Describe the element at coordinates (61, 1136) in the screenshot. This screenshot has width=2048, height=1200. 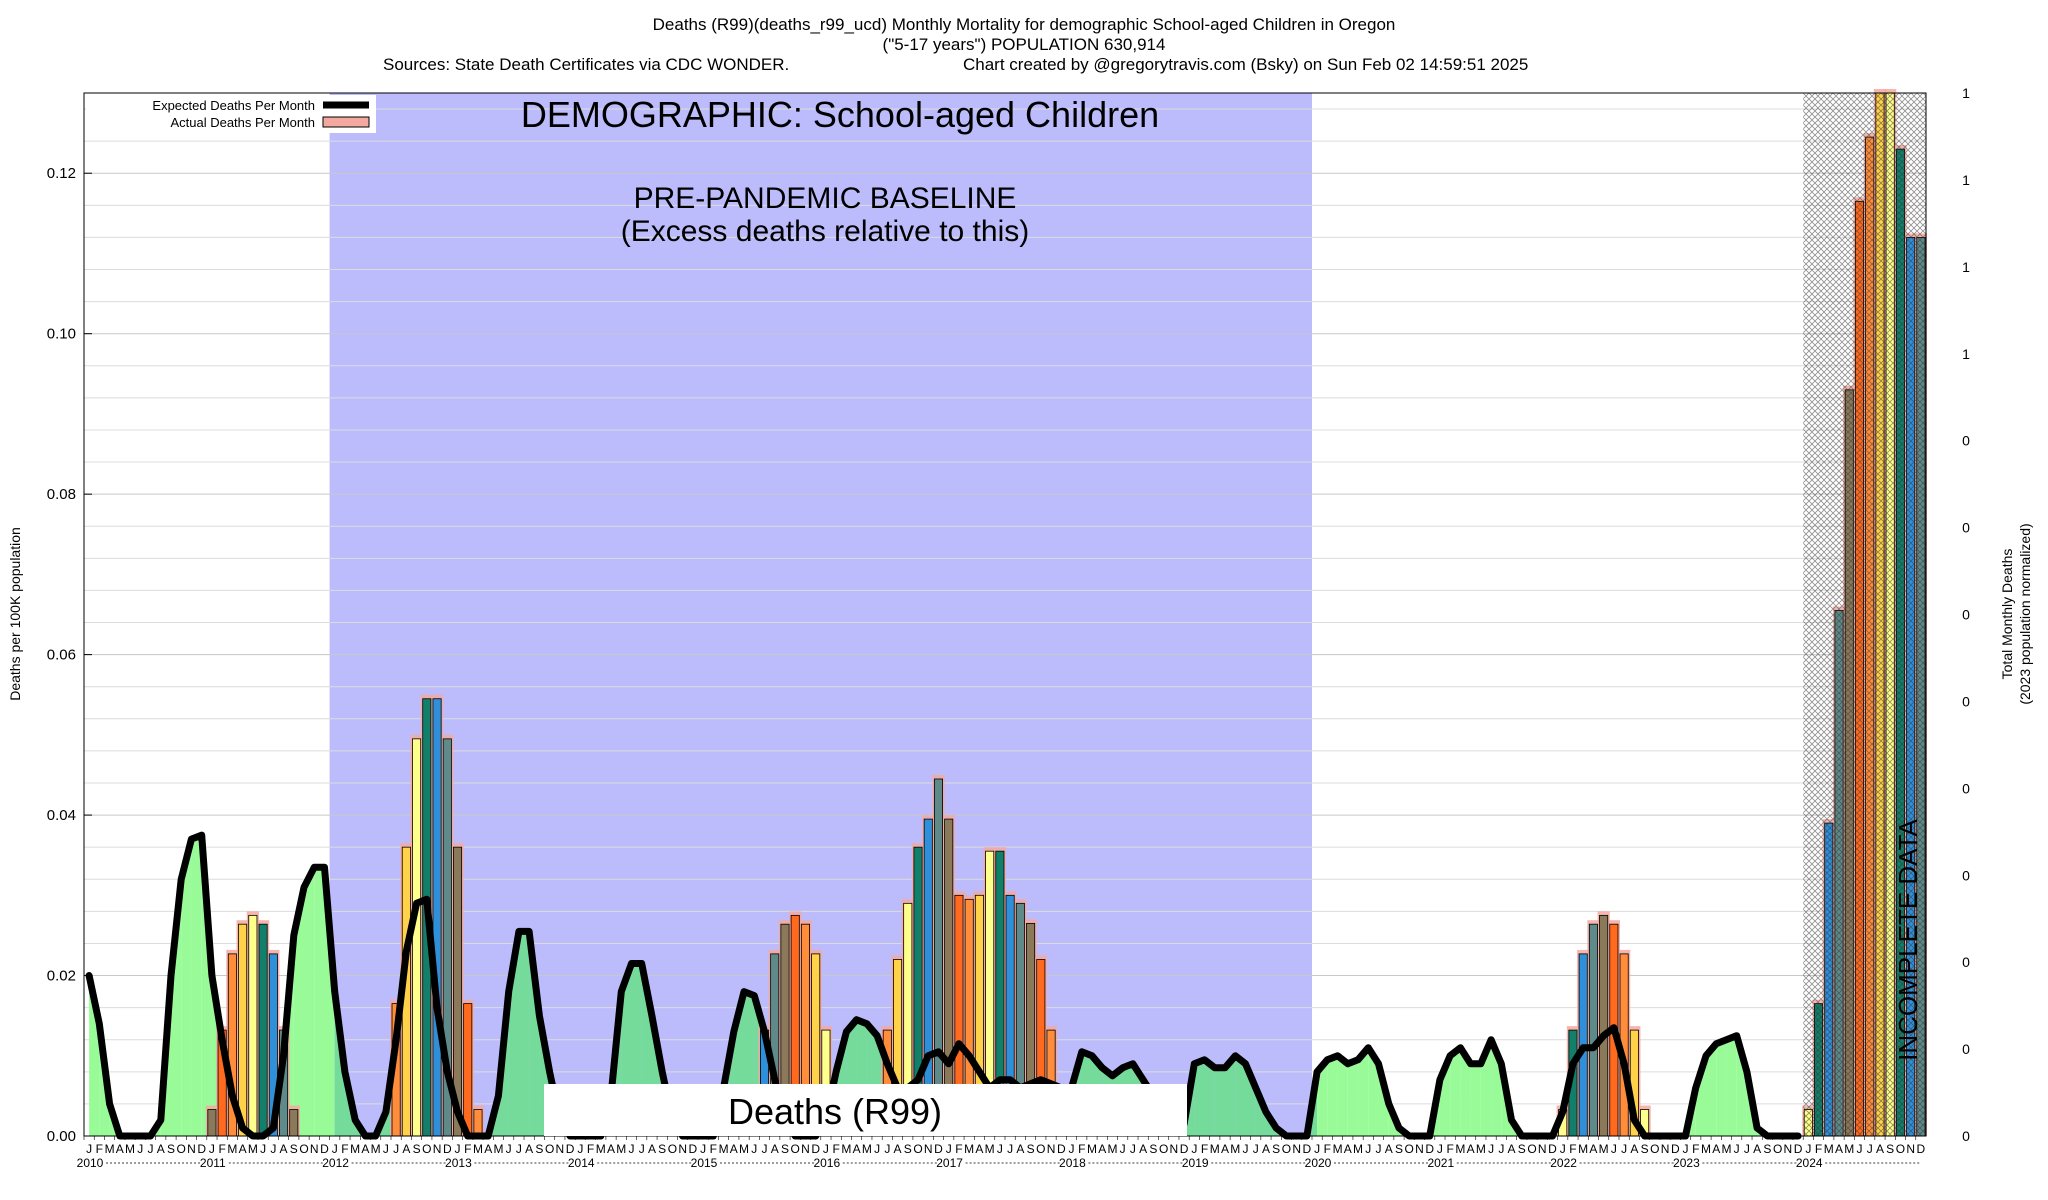
I see `y-tick-label: 0.00` at that location.